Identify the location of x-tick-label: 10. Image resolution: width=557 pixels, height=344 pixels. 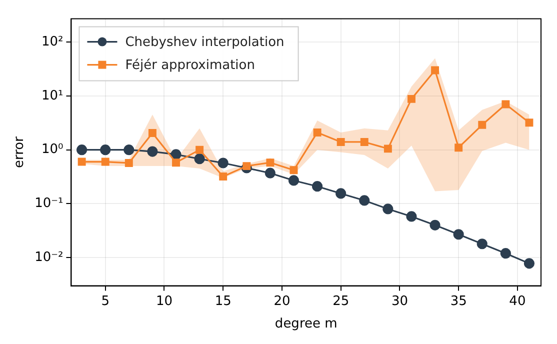
(164, 301).